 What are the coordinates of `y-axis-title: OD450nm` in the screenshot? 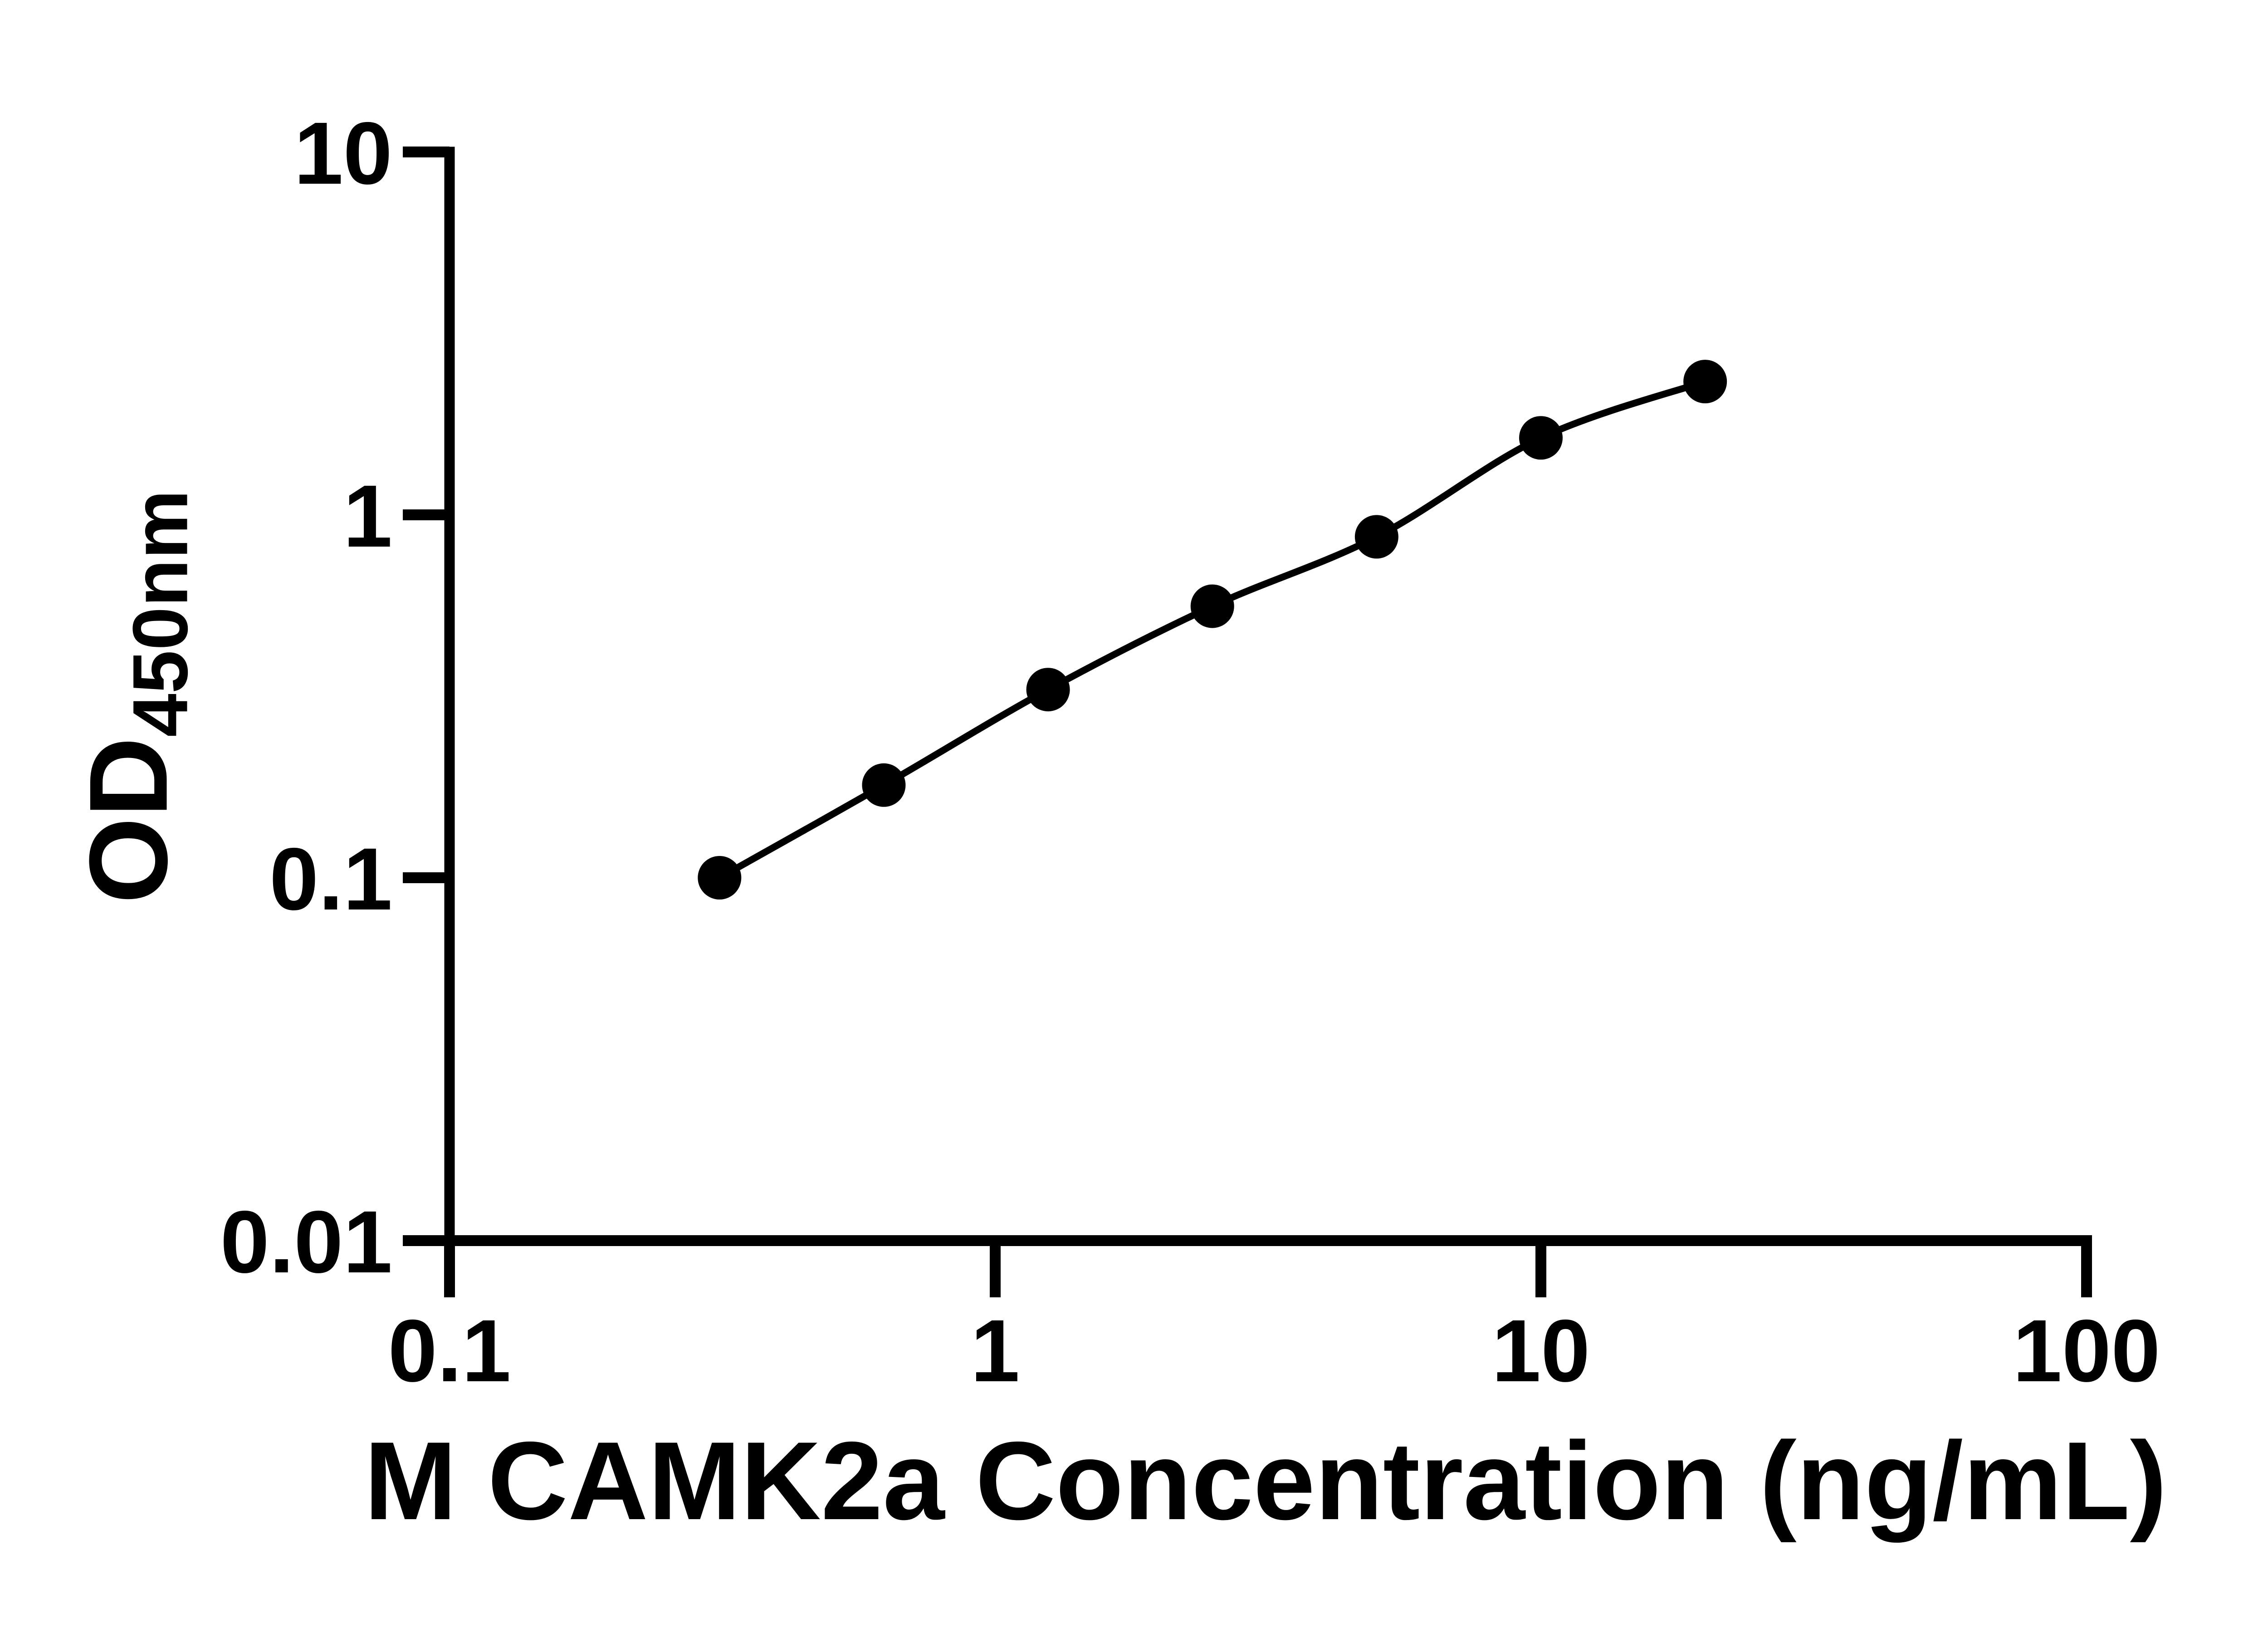 It's located at (135, 697).